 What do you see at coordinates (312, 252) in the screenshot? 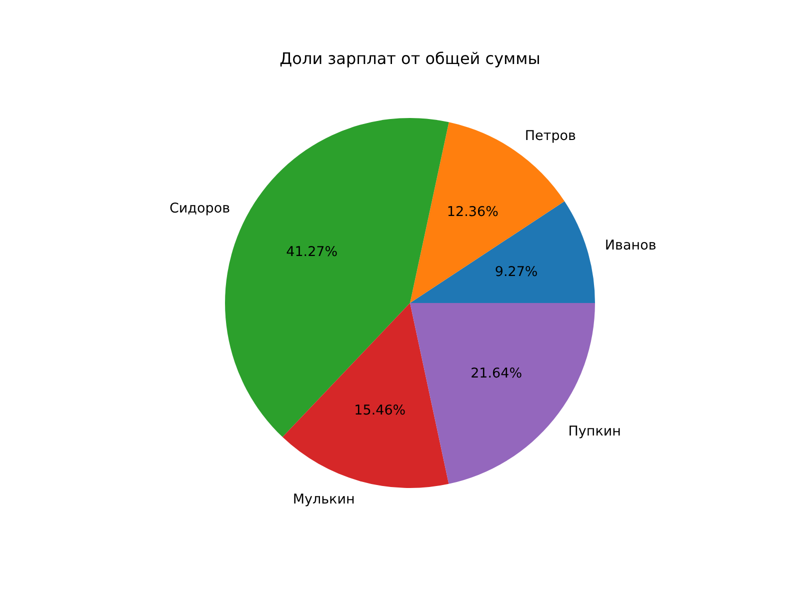
I see `data-label: 41.27%` at bounding box center [312, 252].